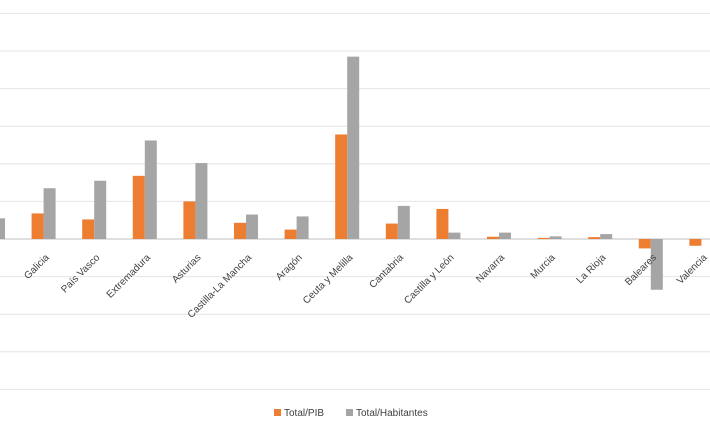 Image resolution: width=710 pixels, height=434 pixels. What do you see at coordinates (289, 267) in the screenshot?
I see `category-label-6: Aragón` at bounding box center [289, 267].